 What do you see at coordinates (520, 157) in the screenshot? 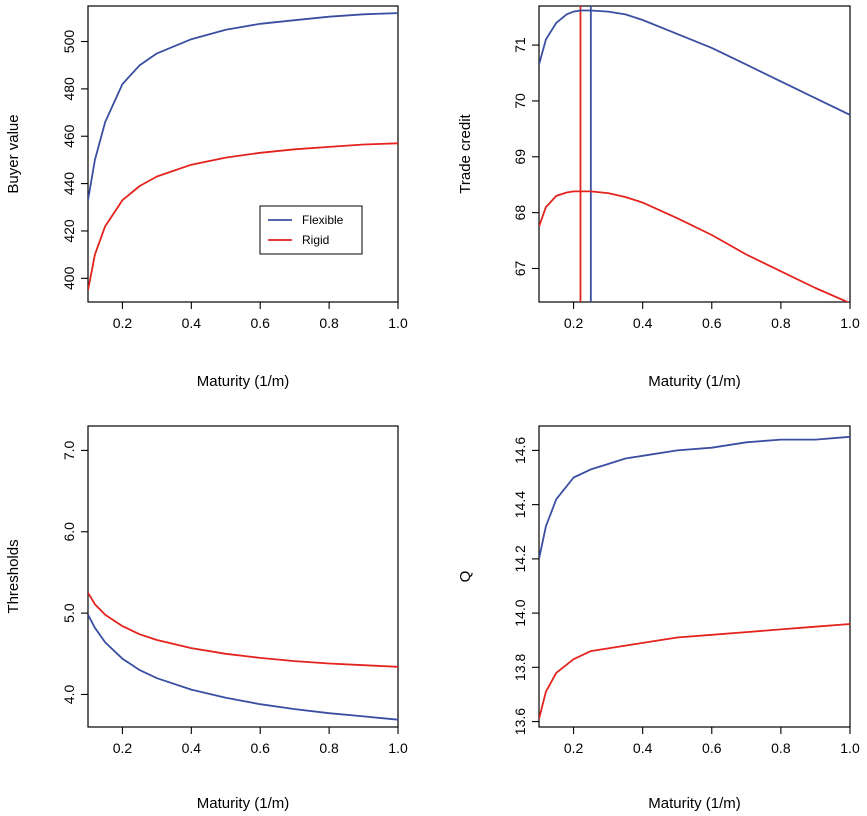
I see `y-tick-label: 69` at bounding box center [520, 157].